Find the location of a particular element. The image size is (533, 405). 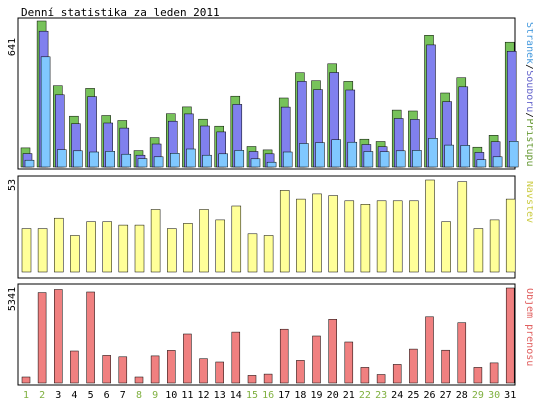

bottom-panel-max-label: 5341 is located at coordinates (12, 299).